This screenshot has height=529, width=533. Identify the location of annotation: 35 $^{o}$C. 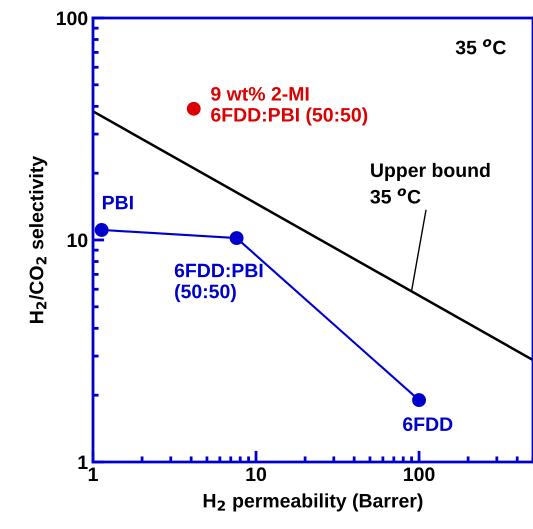
(481, 46).